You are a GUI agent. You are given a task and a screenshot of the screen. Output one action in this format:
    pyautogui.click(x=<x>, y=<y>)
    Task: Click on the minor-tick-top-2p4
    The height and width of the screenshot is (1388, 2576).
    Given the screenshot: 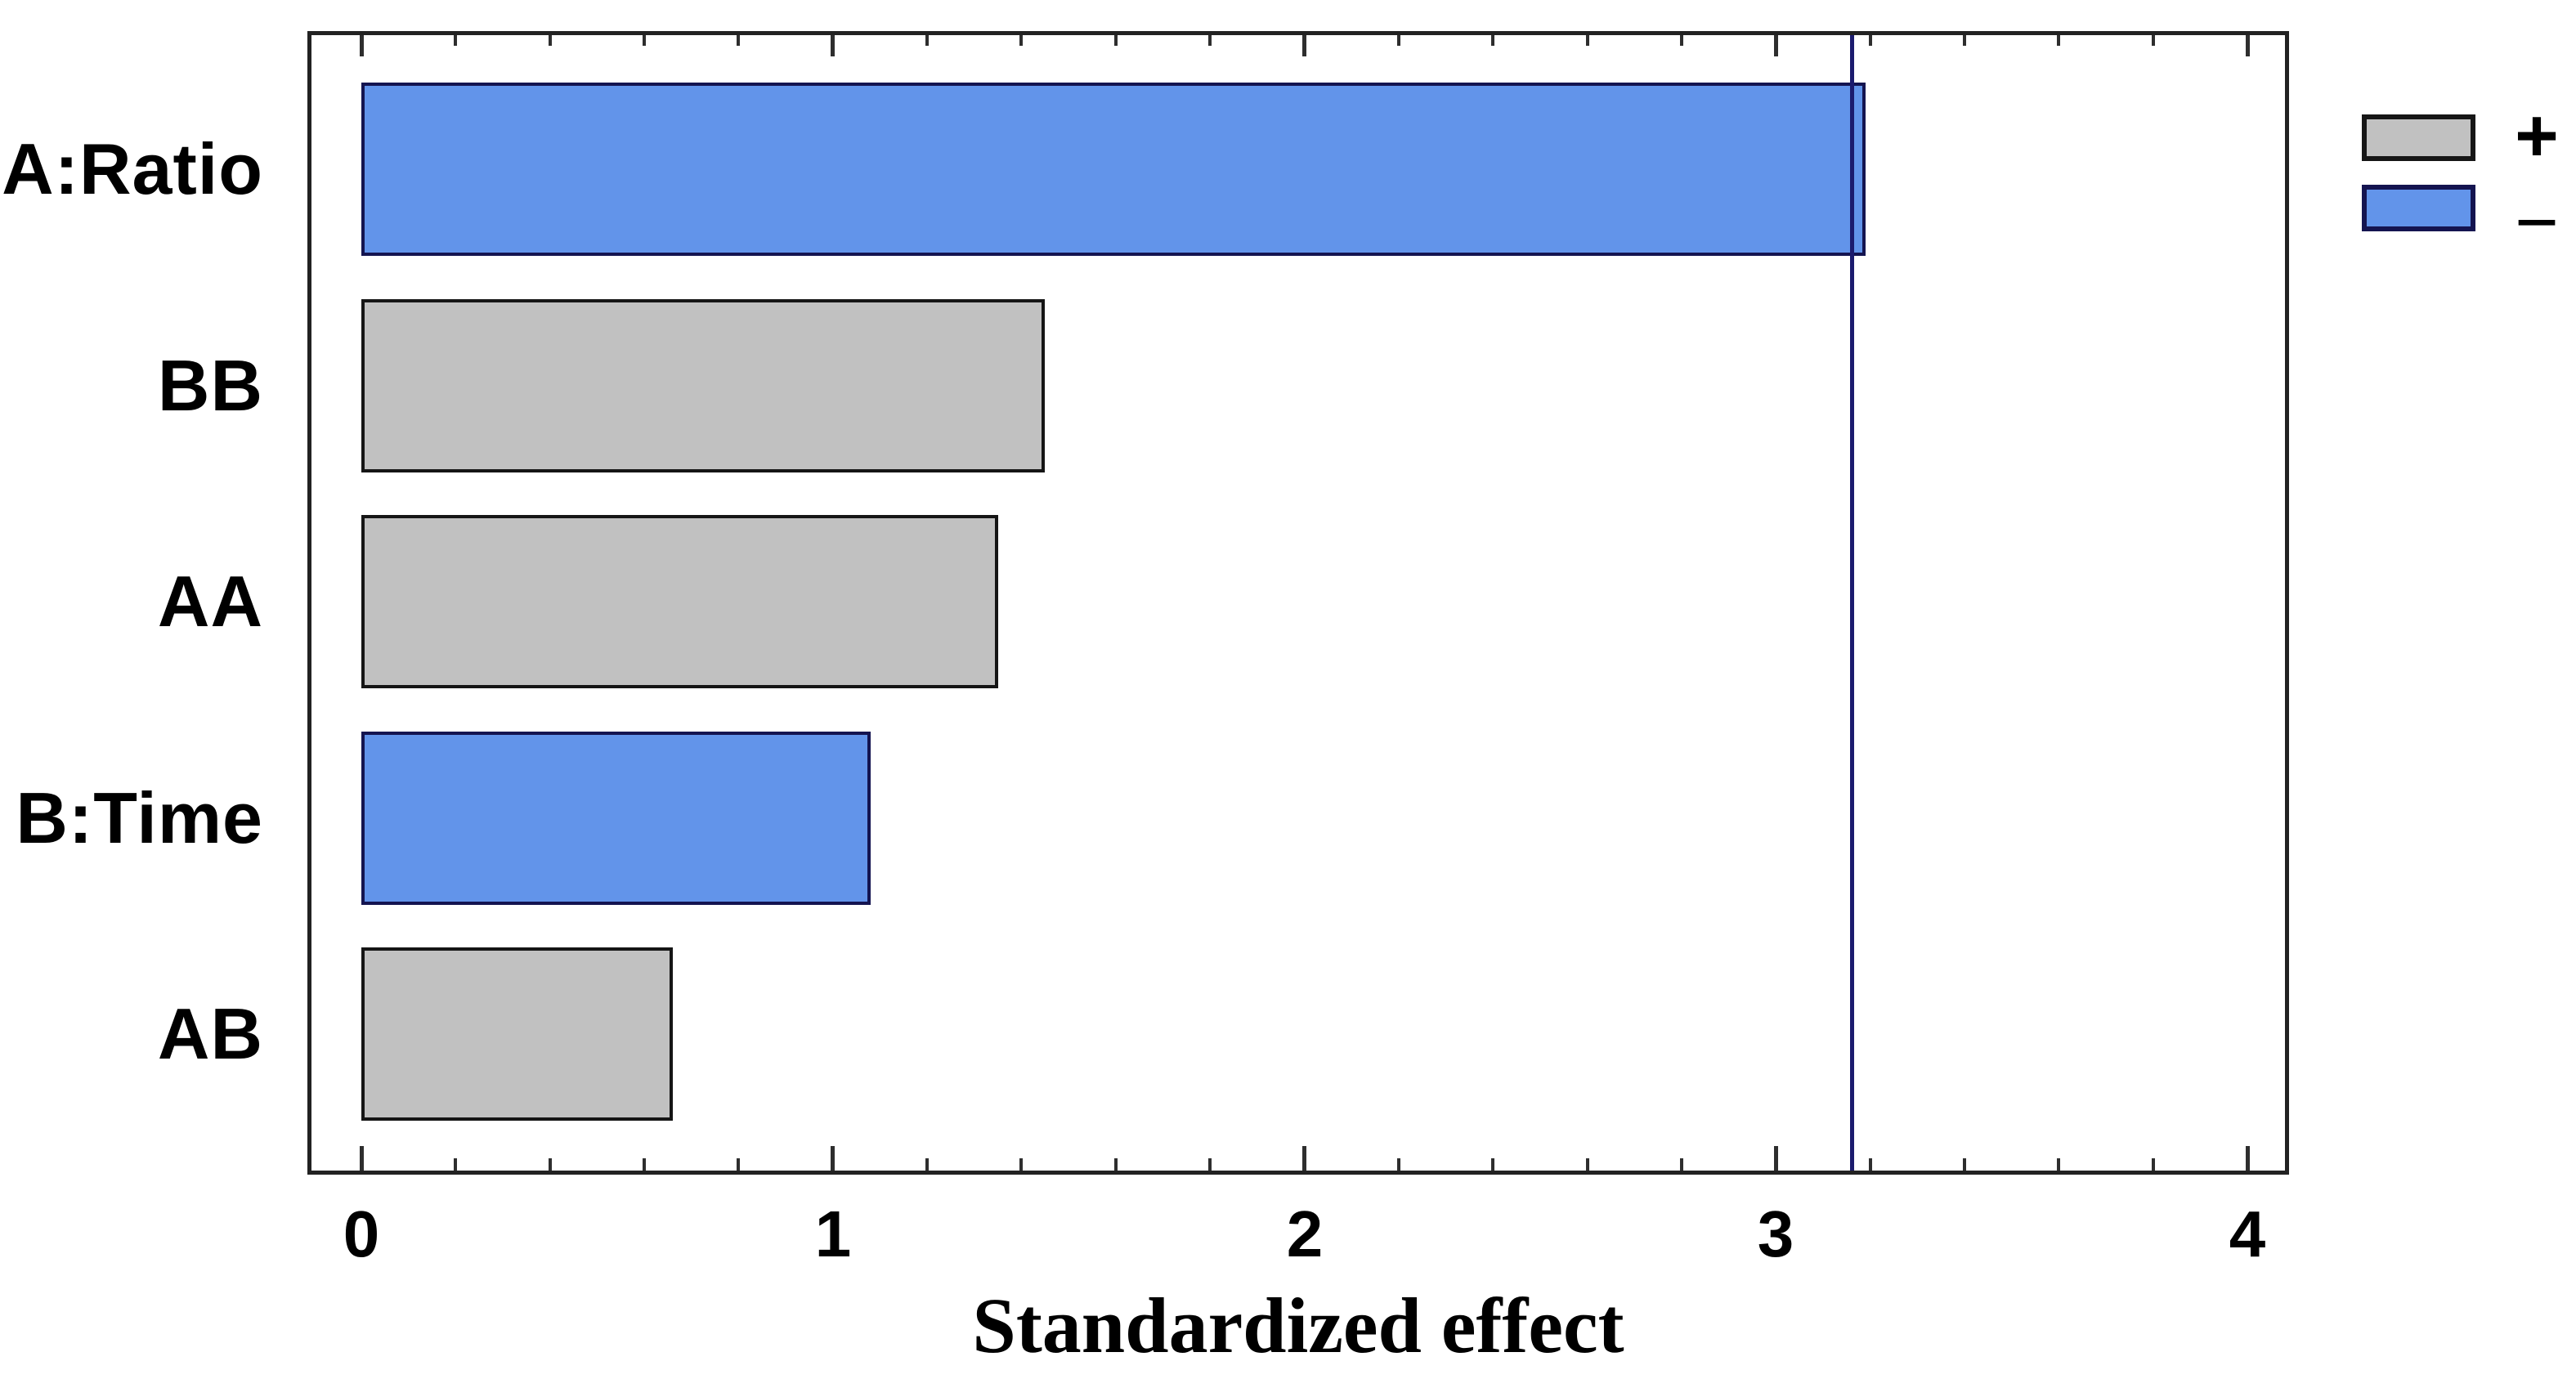 What is the action you would take?
    pyautogui.click(x=1492, y=40)
    